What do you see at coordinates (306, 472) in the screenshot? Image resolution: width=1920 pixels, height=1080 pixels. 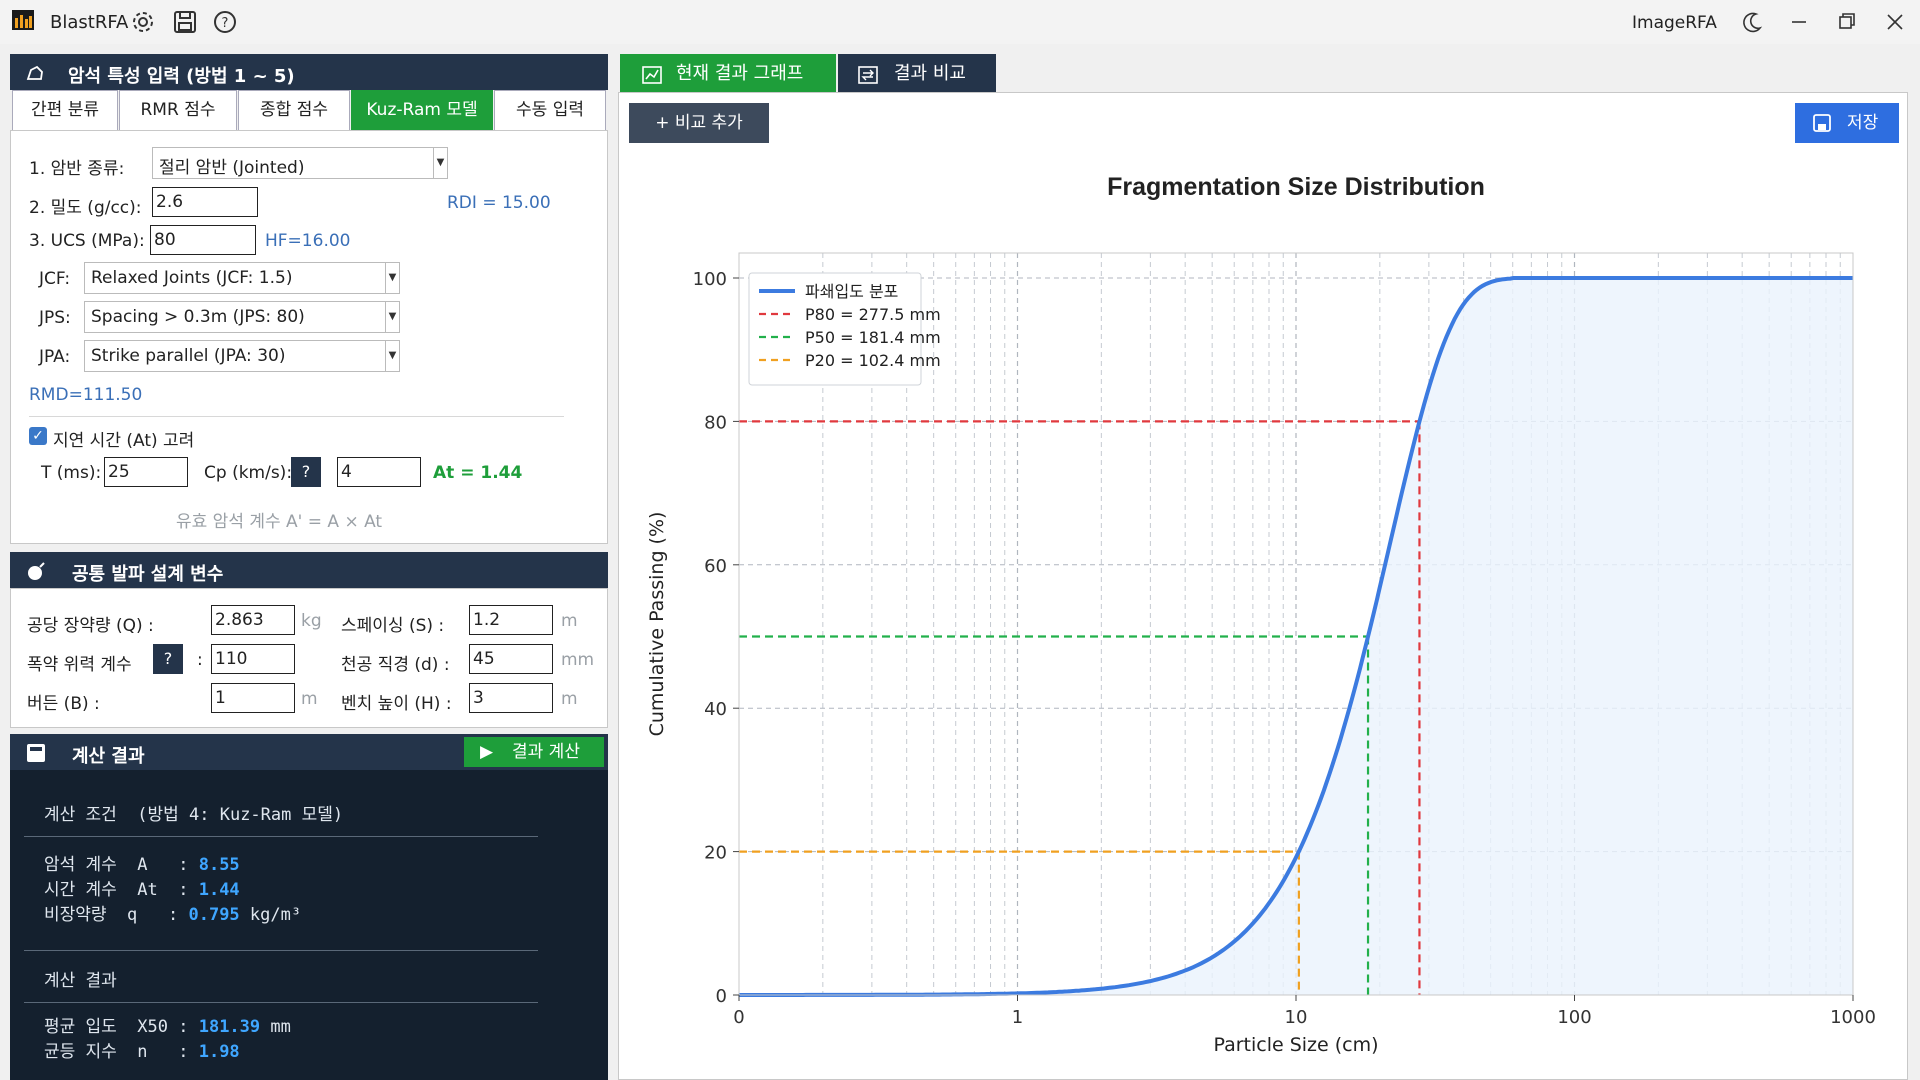 I see `cp-help-button: ?` at bounding box center [306, 472].